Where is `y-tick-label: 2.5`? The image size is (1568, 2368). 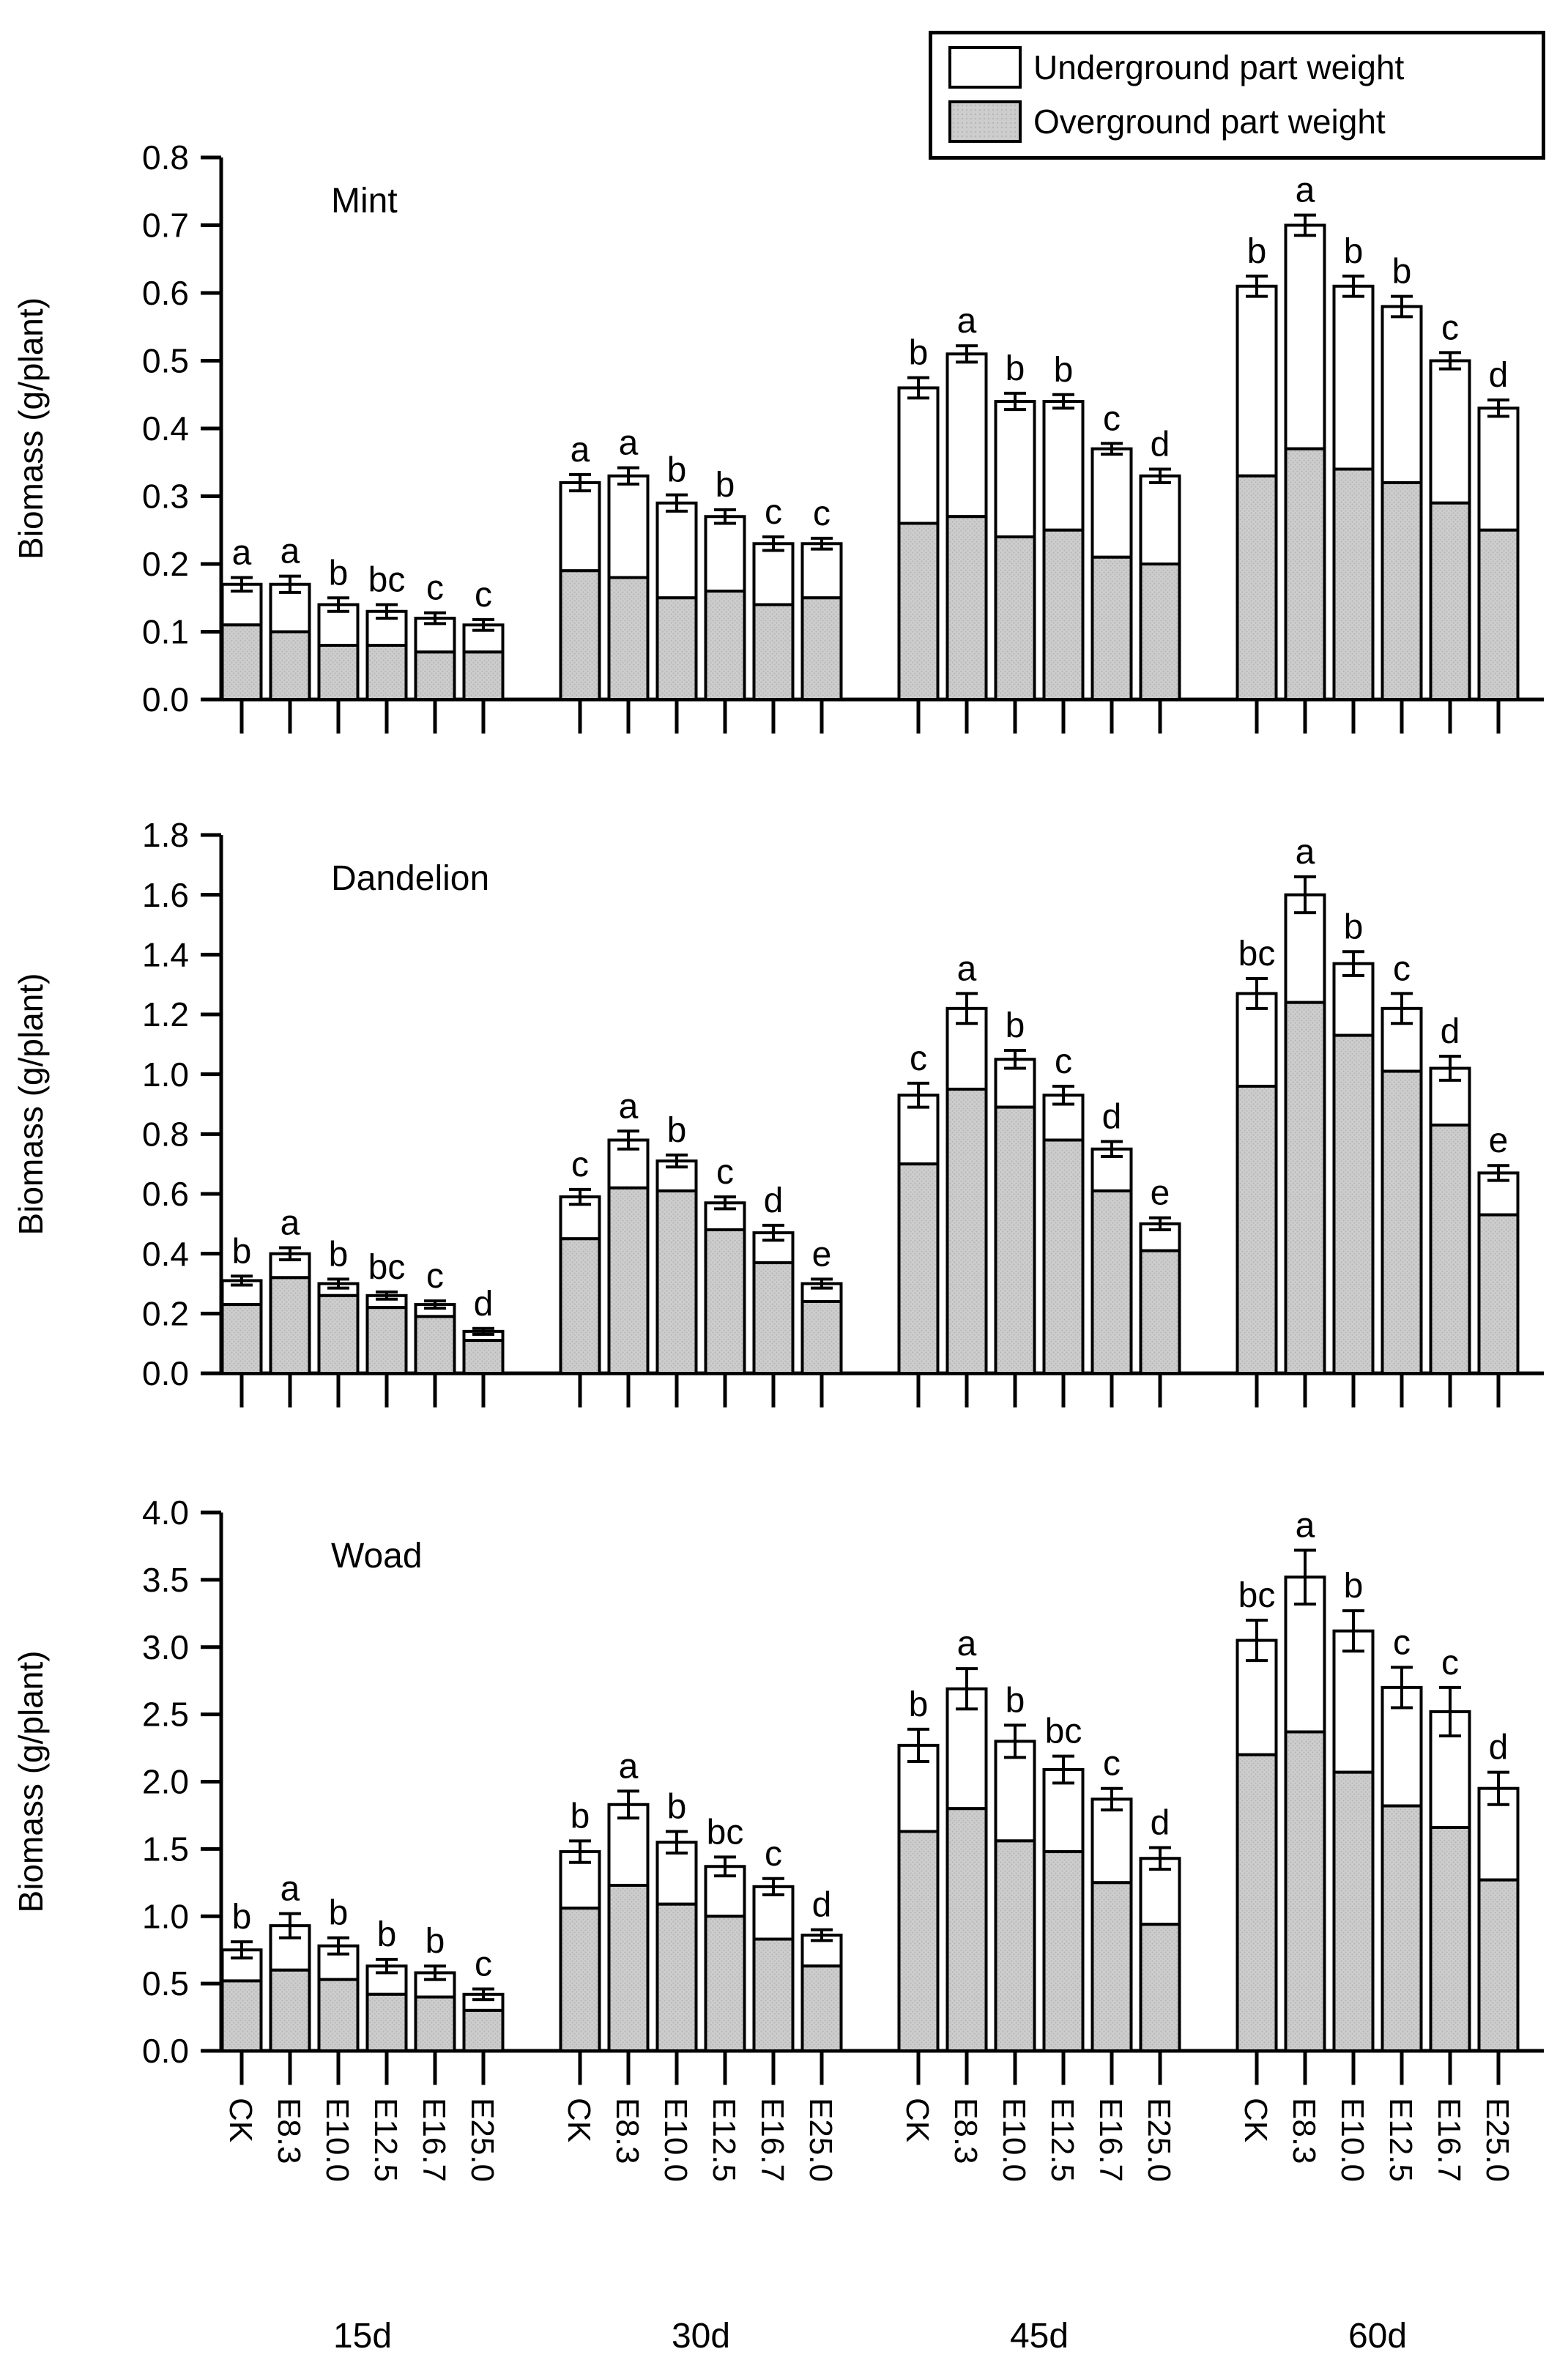 y-tick-label: 2.5 is located at coordinates (165, 1715).